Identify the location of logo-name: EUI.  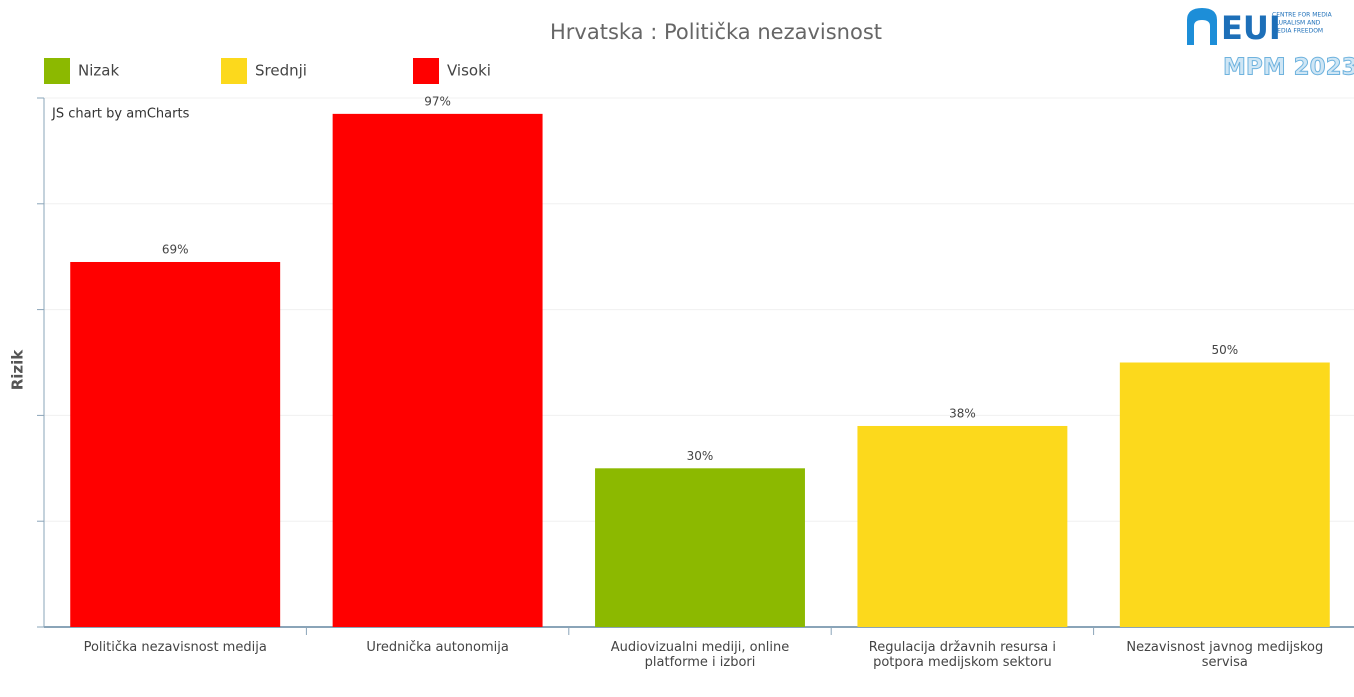
(1251, 28).